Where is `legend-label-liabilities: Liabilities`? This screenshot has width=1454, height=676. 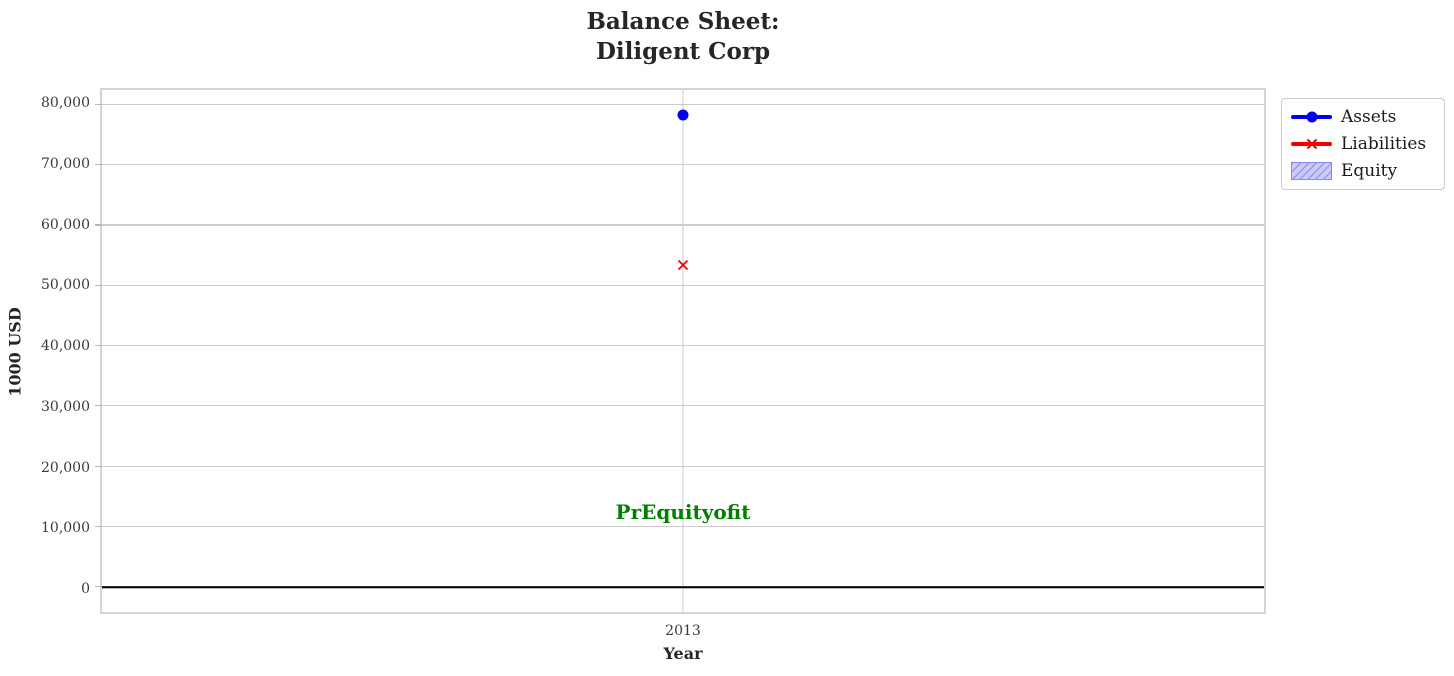 legend-label-liabilities: Liabilities is located at coordinates (1384, 143).